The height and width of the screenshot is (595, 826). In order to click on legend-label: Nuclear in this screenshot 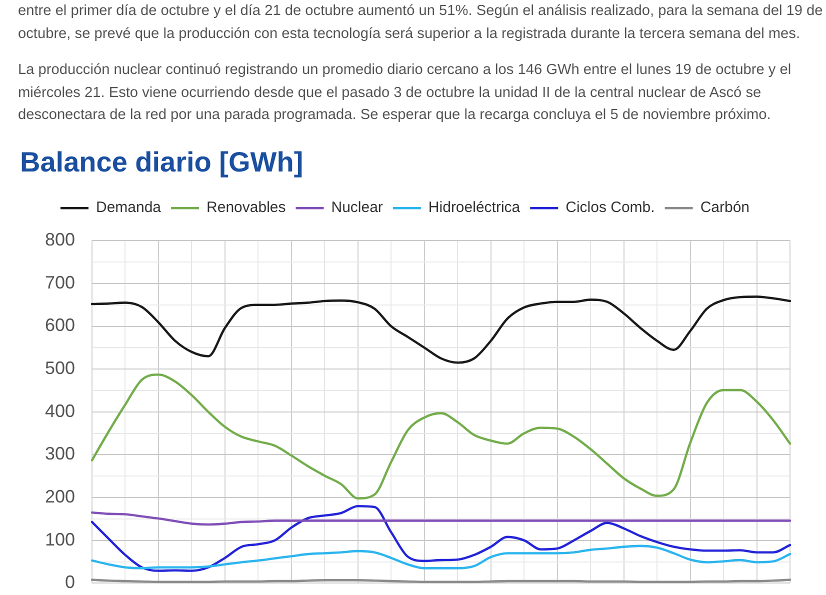, I will do `click(357, 207)`.